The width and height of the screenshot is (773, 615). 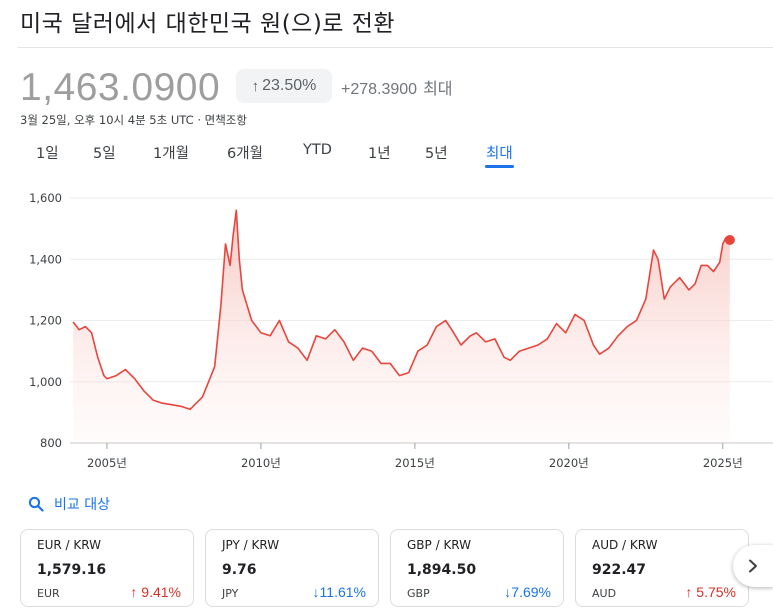 I want to click on card-currency: GBP, so click(x=418, y=593).